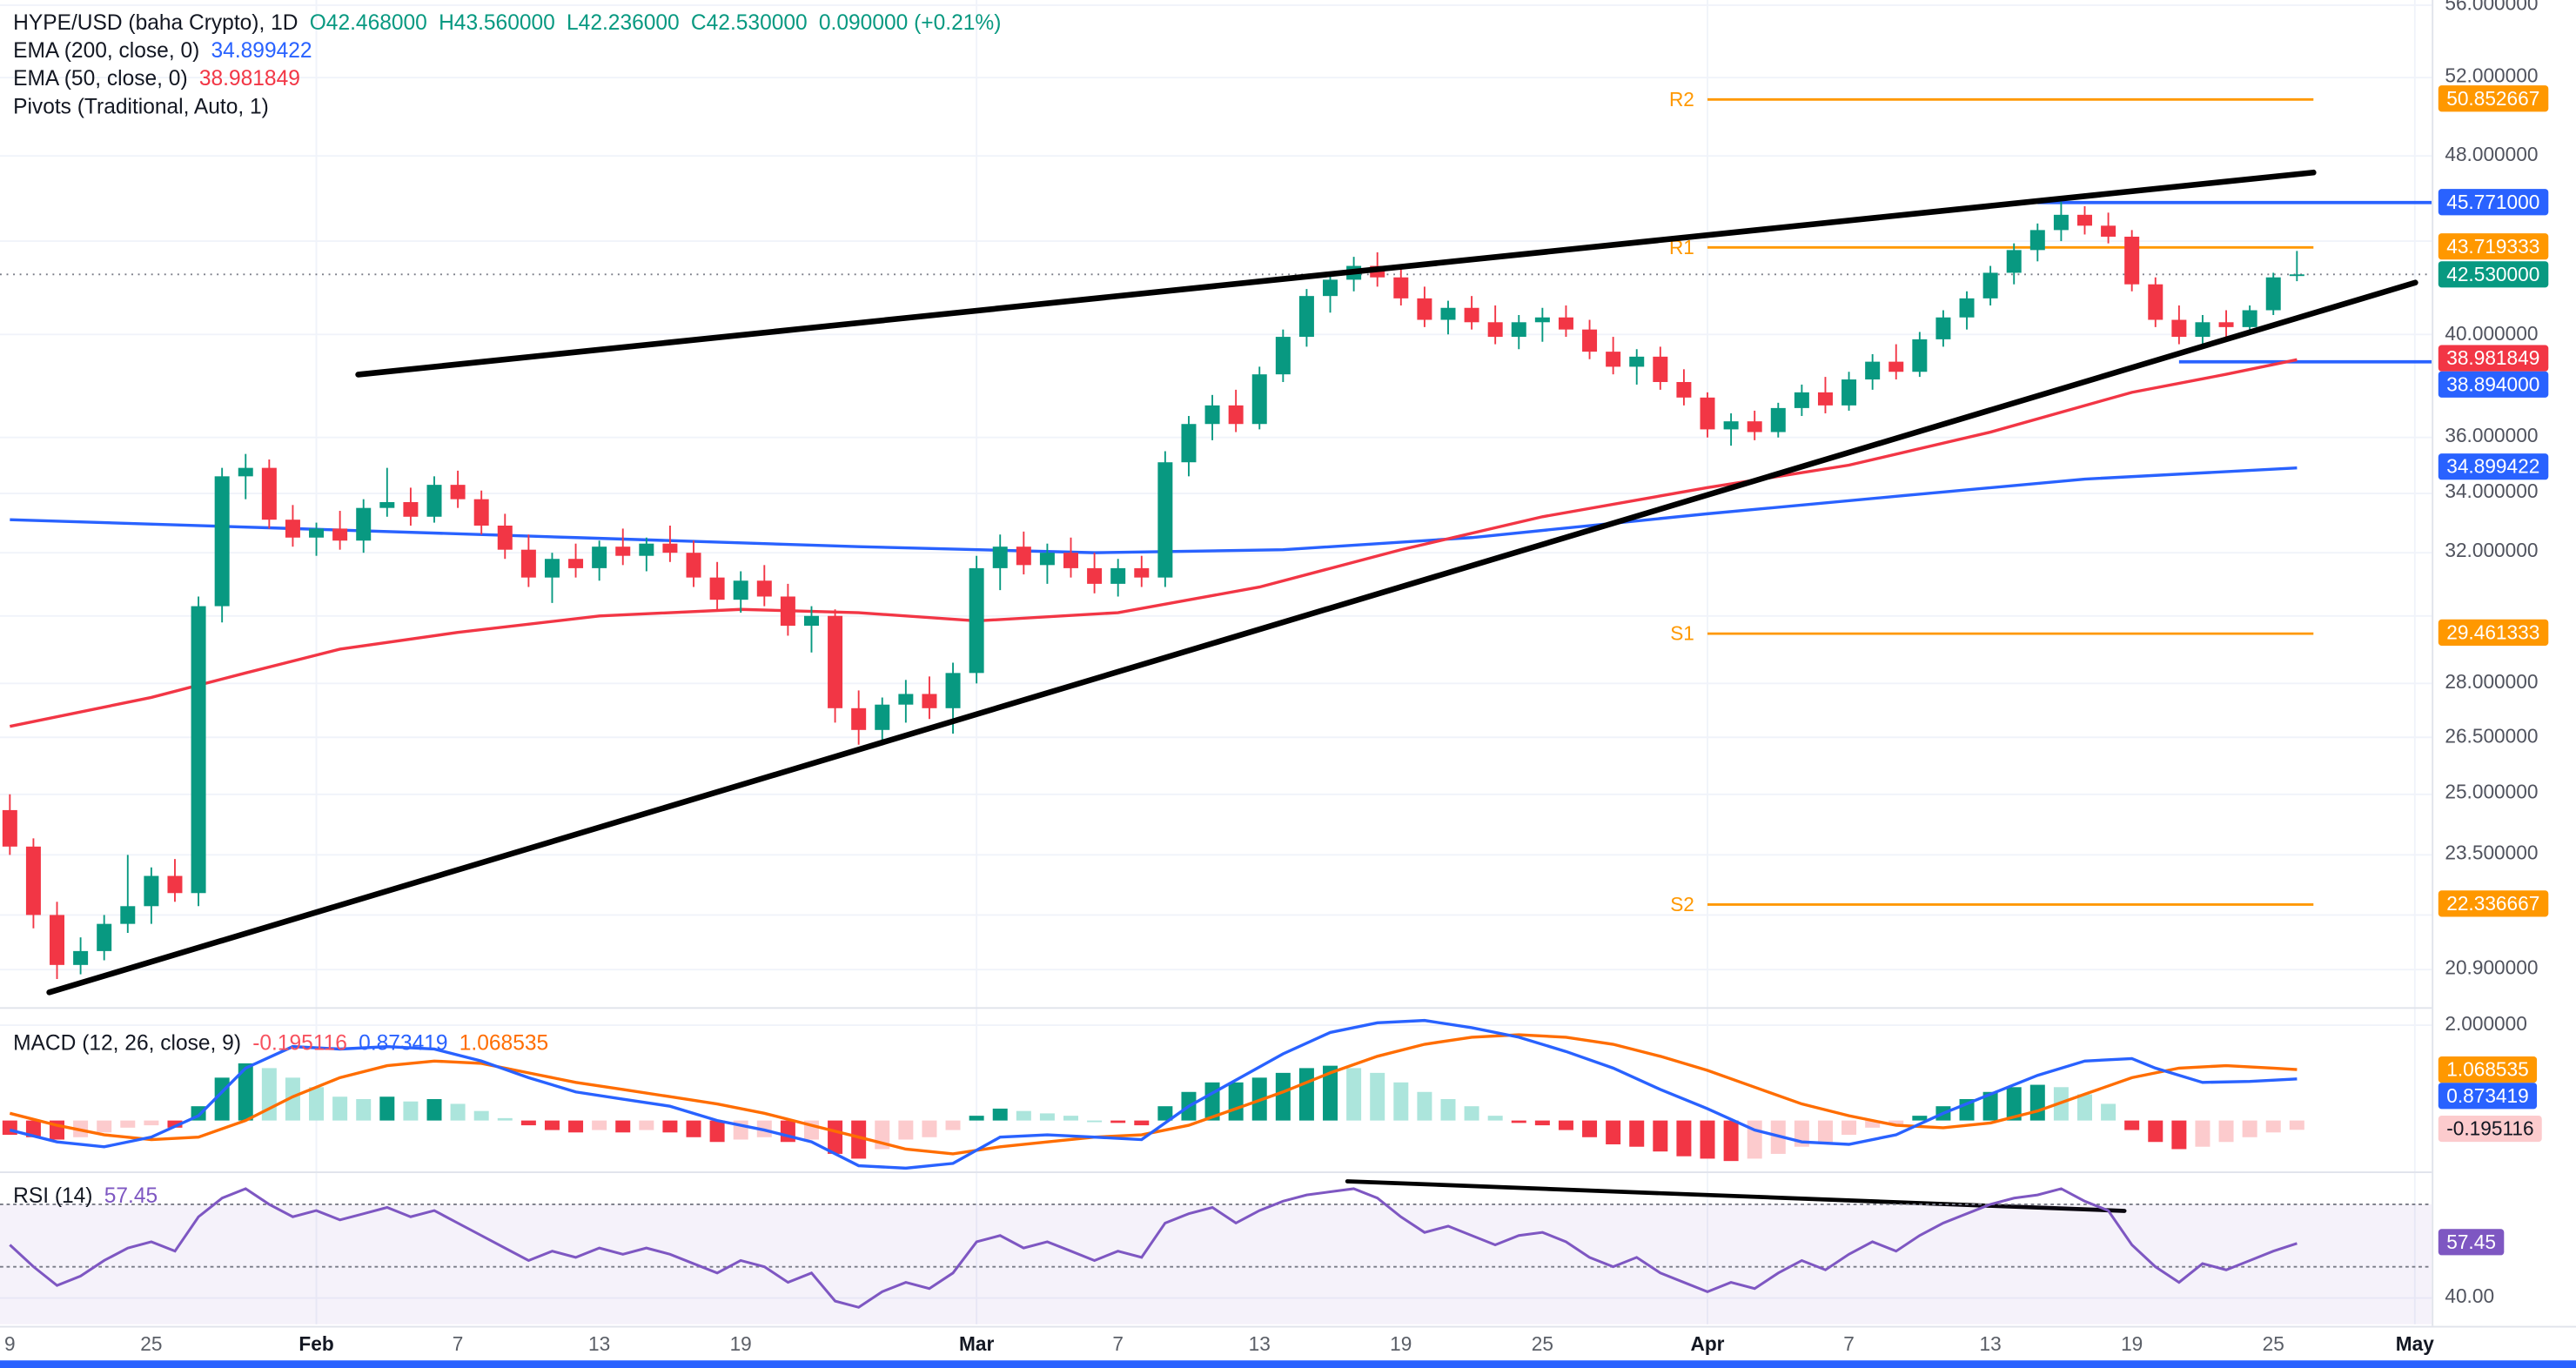  What do you see at coordinates (623, 22) in the screenshot?
I see `ohlc-low: L42.236000` at bounding box center [623, 22].